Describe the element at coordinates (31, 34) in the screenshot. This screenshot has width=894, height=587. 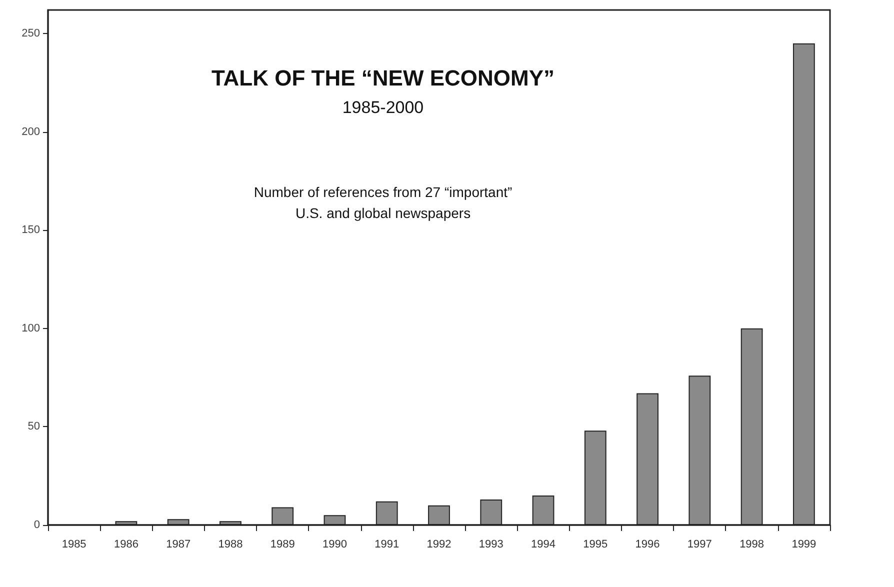
I see `y-tick-label: 250` at that location.